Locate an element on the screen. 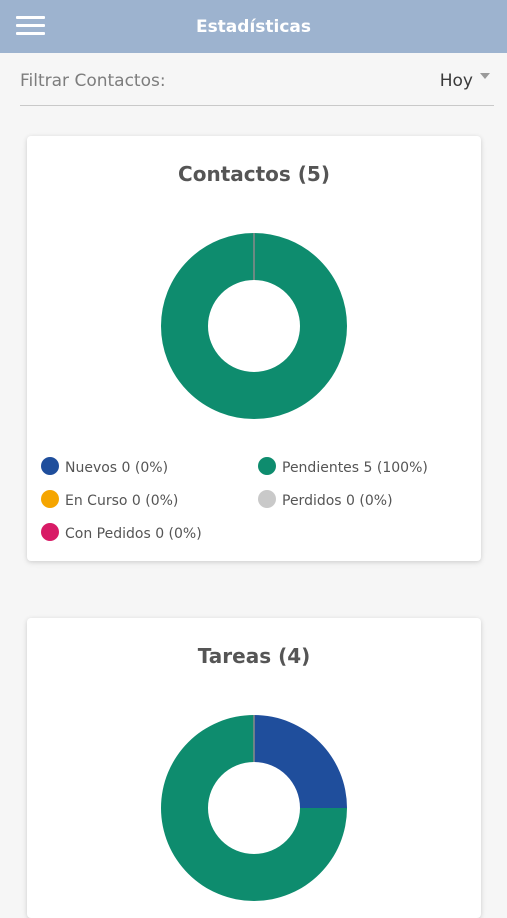 The image size is (507, 918). filter-dropdown: Hoy is located at coordinates (454, 79).